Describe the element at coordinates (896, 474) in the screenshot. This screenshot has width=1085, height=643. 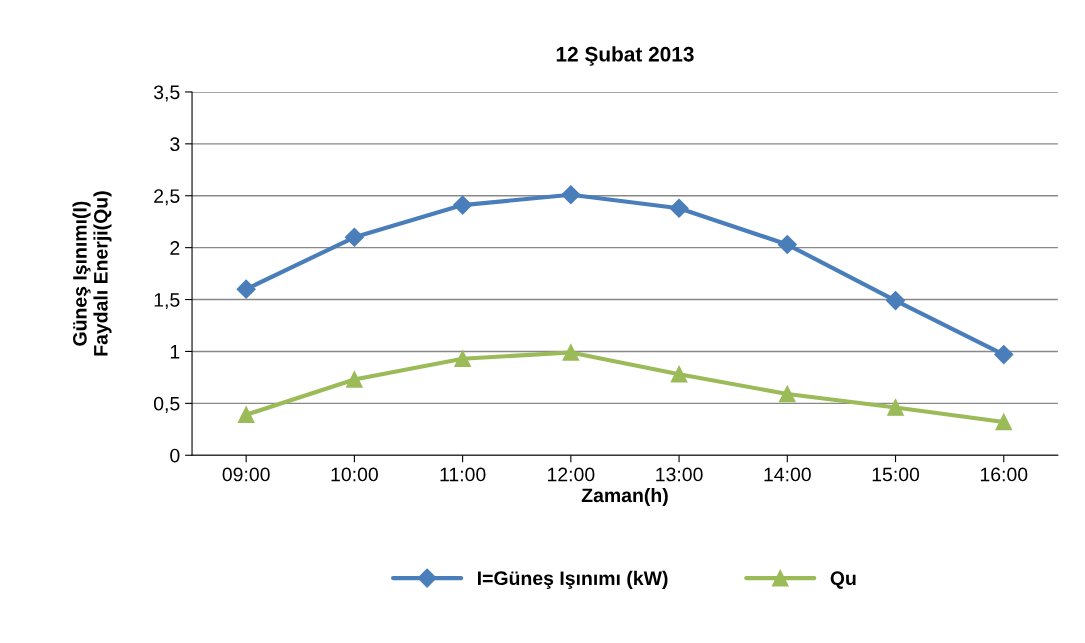
I see `x-tick-label: 15:00` at that location.